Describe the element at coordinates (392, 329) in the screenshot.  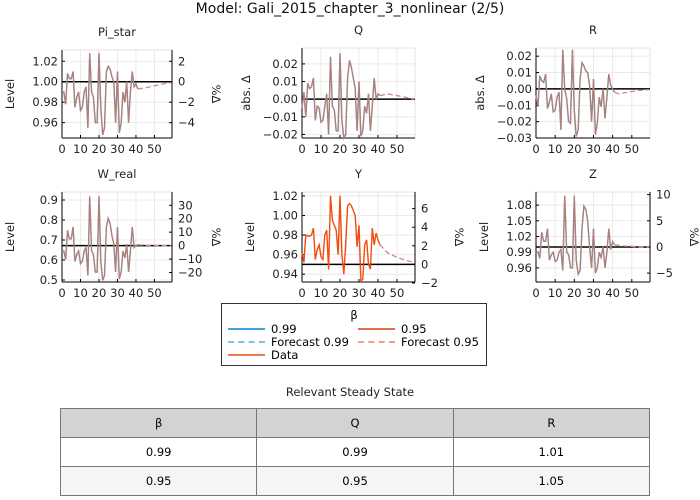
I see `legend-item-095: 0.95` at that location.